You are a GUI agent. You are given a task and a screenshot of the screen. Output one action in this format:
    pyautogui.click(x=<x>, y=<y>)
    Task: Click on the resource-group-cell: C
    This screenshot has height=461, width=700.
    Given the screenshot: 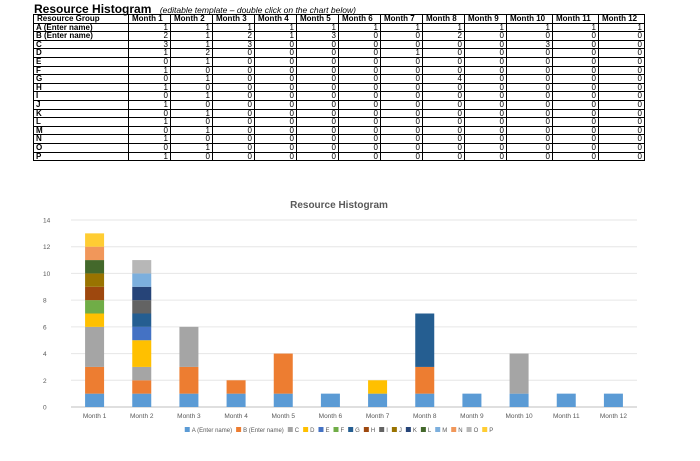 What is the action you would take?
    pyautogui.click(x=81, y=44)
    